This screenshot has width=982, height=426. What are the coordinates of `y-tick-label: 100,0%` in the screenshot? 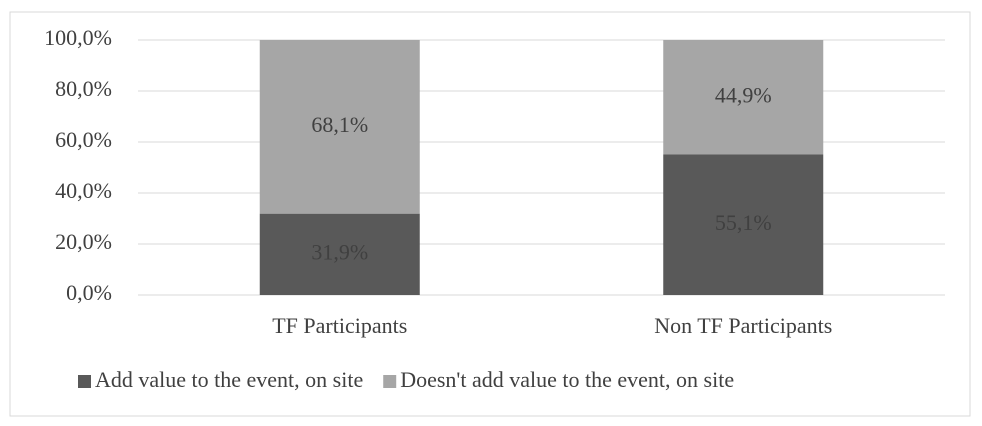 It's located at (78, 37).